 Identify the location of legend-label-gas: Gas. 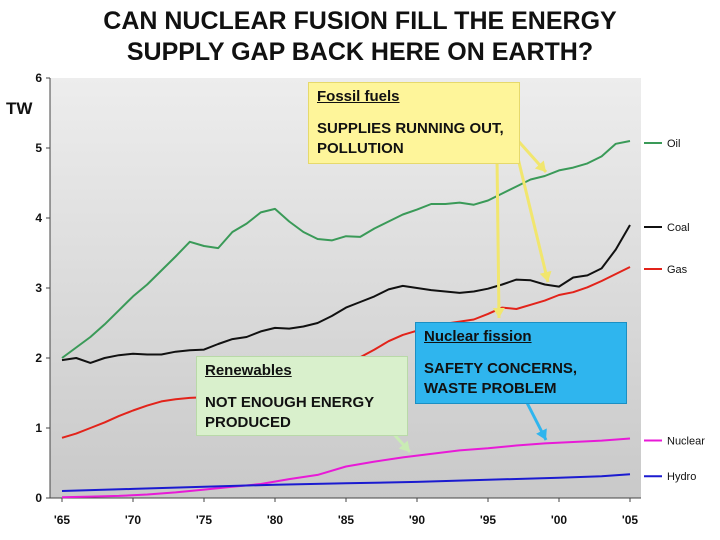
(677, 270).